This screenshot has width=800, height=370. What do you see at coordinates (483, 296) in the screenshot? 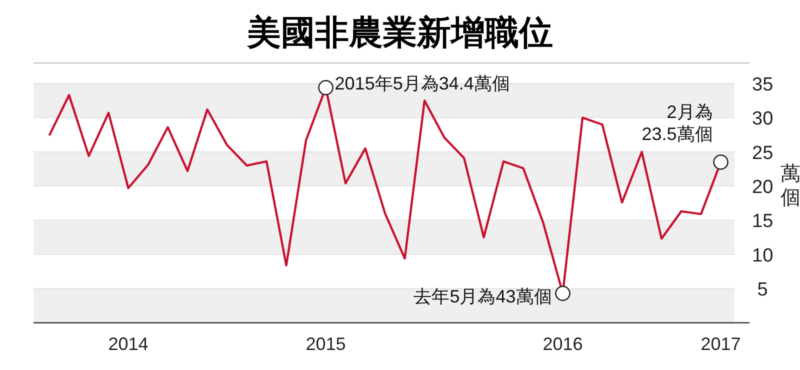
I see `annotation: 去年5月為43萬個` at bounding box center [483, 296].